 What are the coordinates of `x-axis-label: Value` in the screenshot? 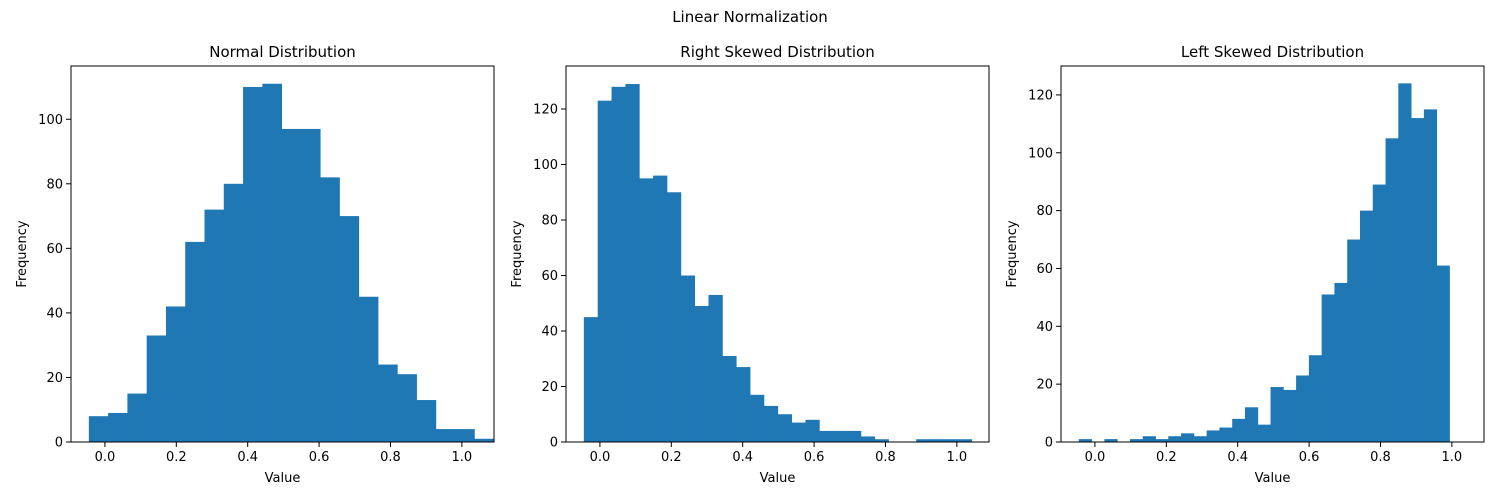 It's located at (1273, 478).